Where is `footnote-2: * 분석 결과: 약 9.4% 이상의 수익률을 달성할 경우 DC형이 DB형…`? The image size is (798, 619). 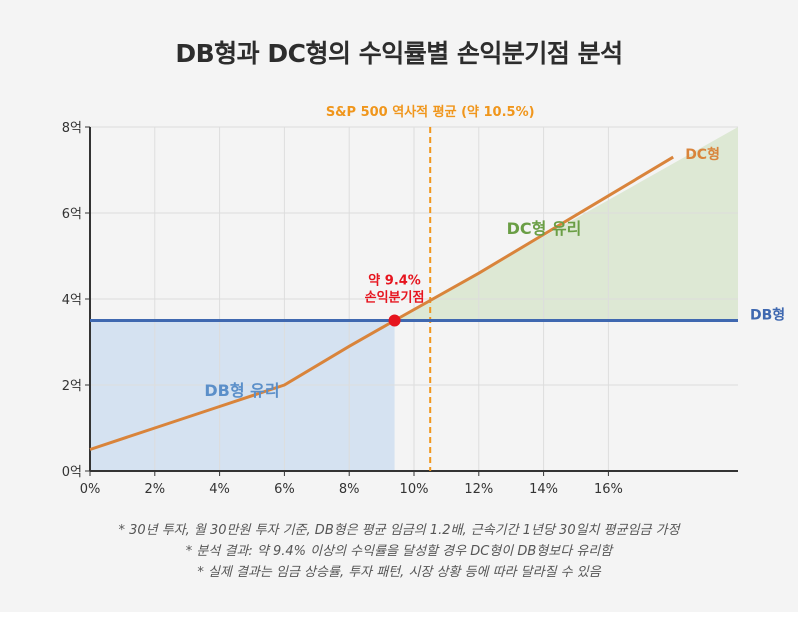 footnote-2: * 분석 결과: 약 9.4% 이상의 수익률을 달성할 경우 DC형이 DB형… is located at coordinates (399, 551).